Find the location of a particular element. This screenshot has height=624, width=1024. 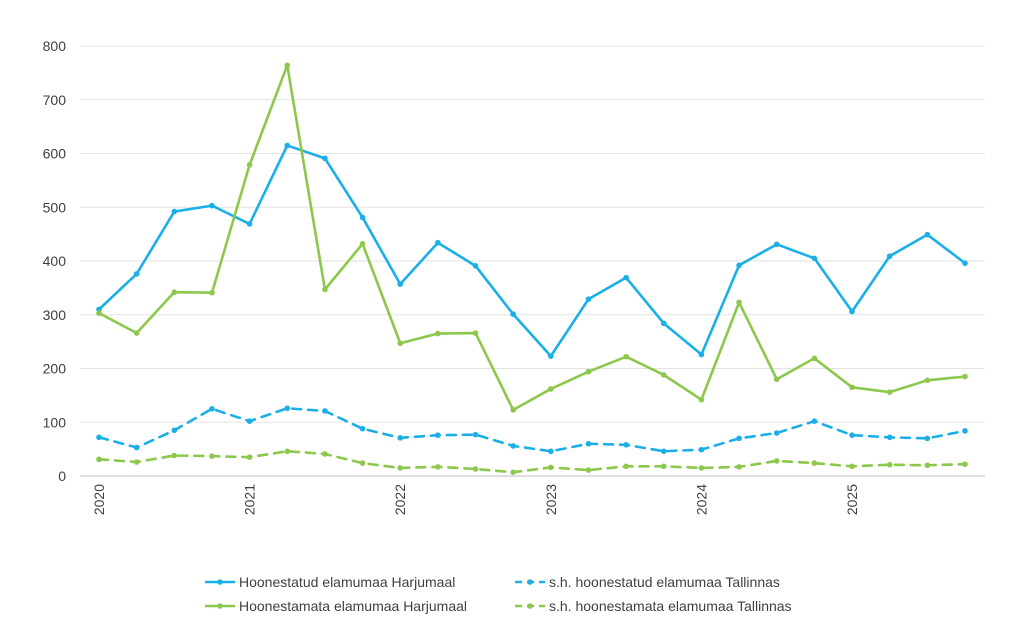

y-tick-label: 700 is located at coordinates (55, 100).